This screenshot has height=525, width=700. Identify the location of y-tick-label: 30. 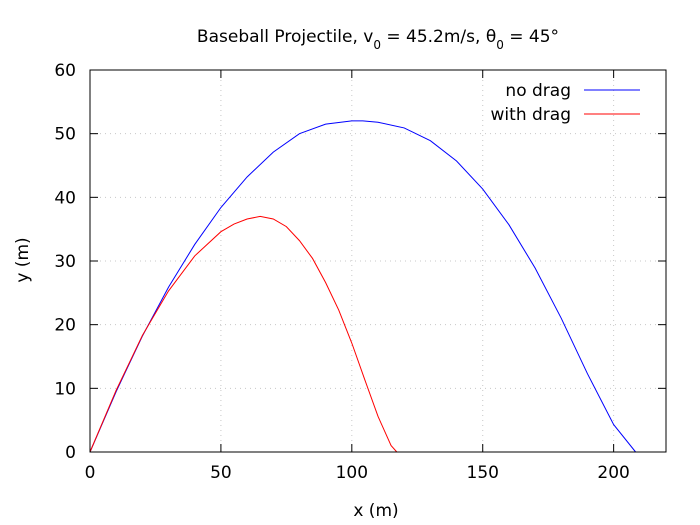
(65, 262).